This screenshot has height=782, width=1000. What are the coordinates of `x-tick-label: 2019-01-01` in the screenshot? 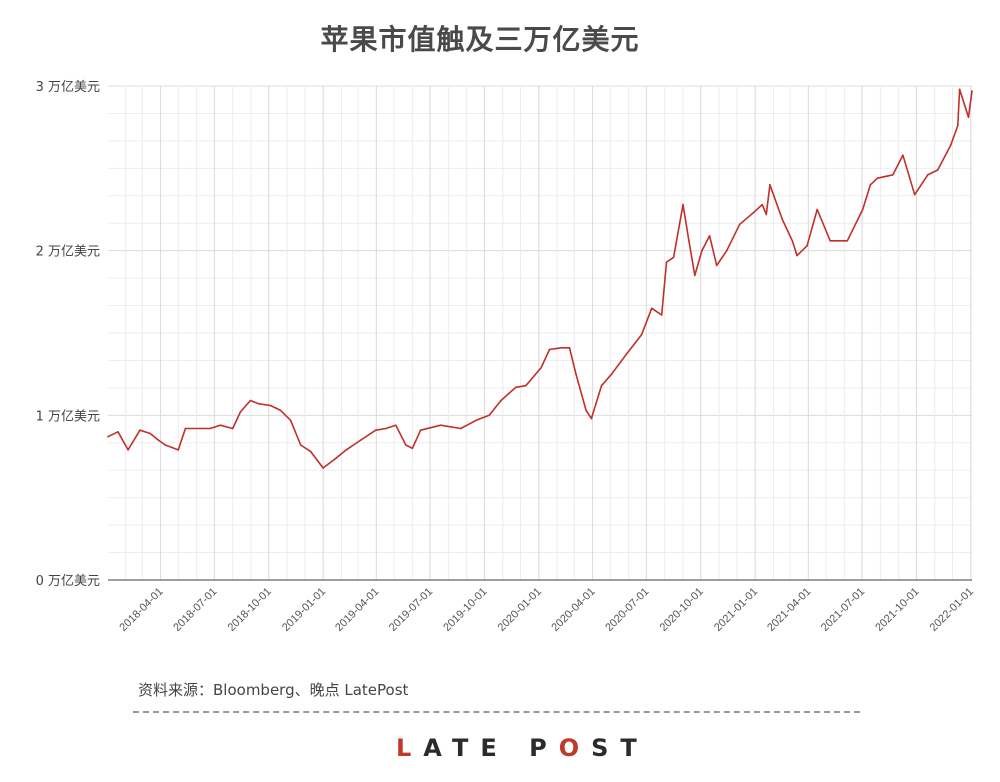 It's located at (304, 610).